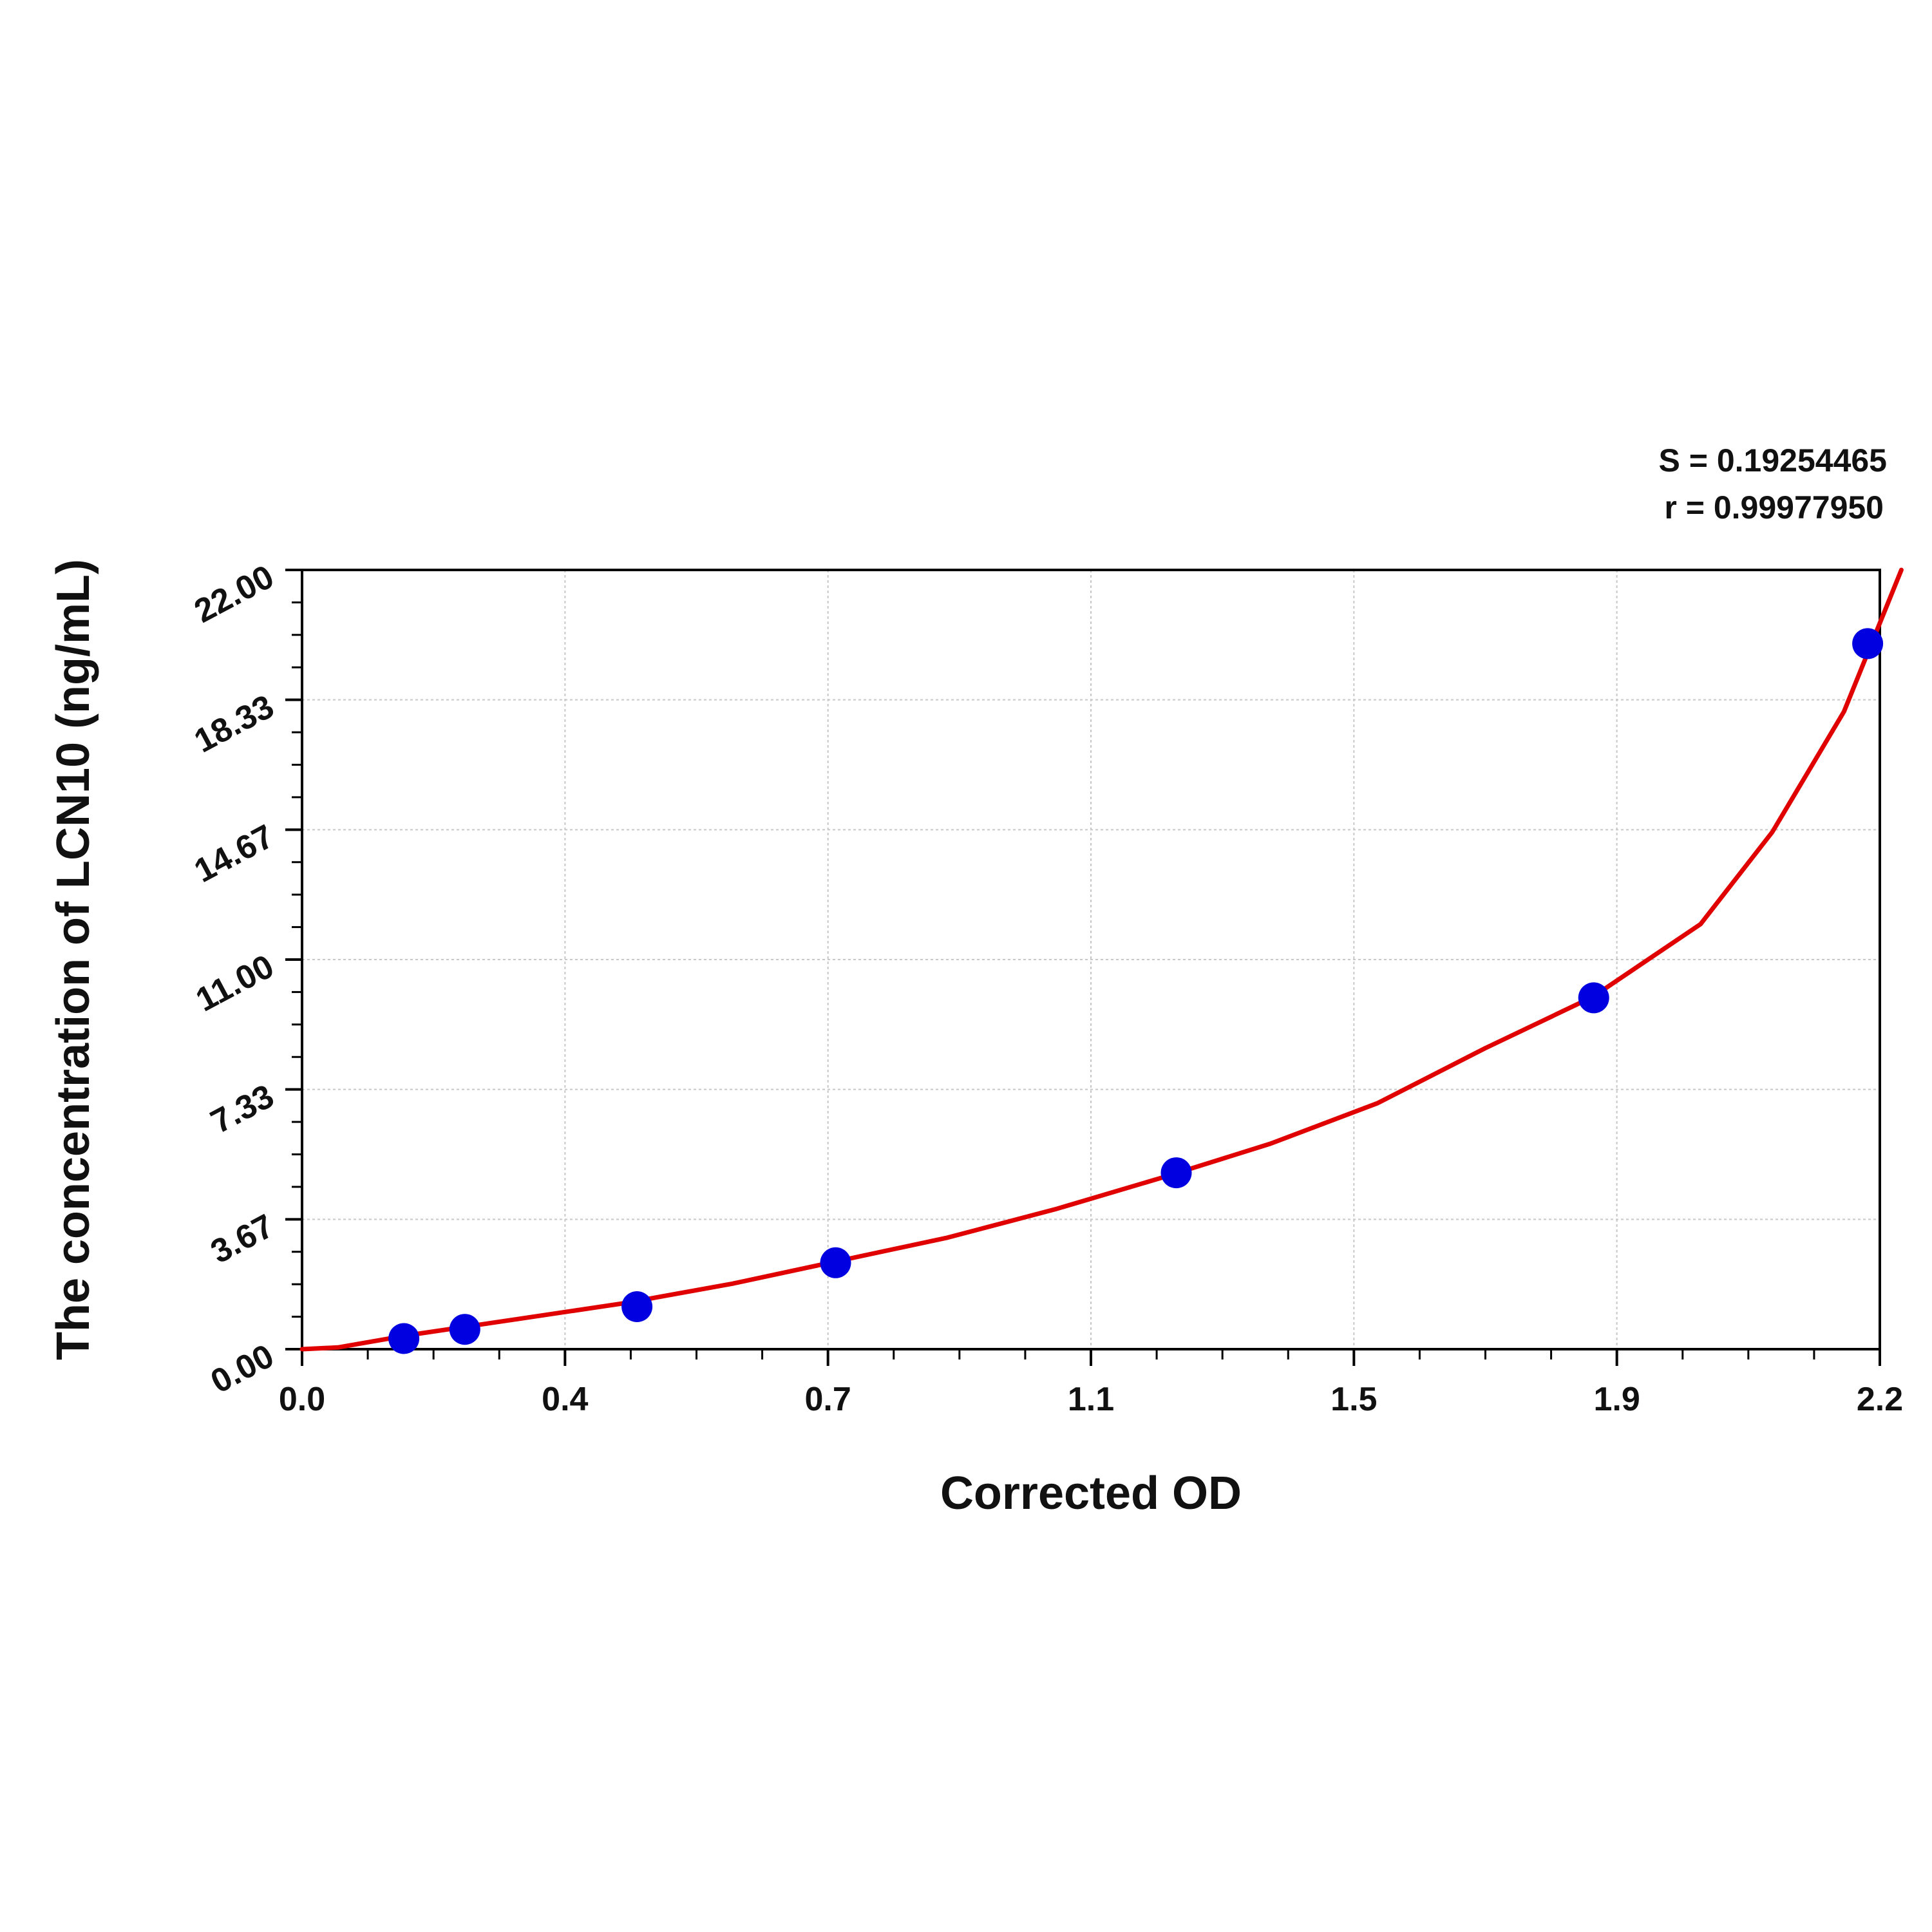 This screenshot has height=1932, width=1932. I want to click on y-tick-labels: 0.00 3.67 7.33 11.00 14.67 18.33 22.00, so click(233, 979).